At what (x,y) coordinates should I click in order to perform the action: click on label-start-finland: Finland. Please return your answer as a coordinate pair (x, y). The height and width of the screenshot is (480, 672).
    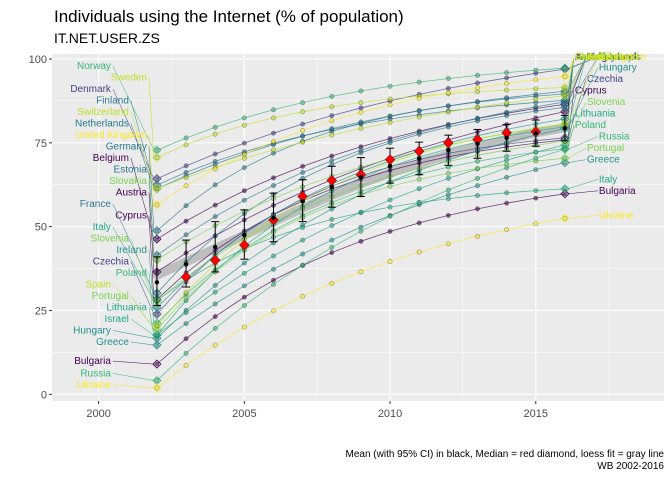
    Looking at the image, I should click on (112, 101).